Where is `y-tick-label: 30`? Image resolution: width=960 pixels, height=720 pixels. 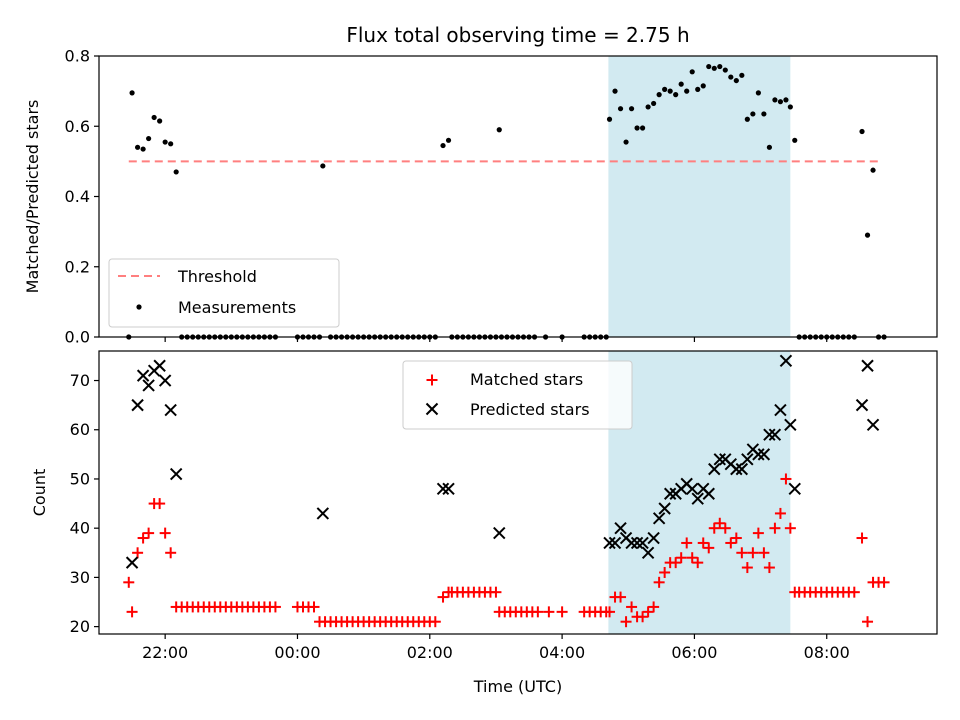
y-tick-label: 30 is located at coordinates (80, 577).